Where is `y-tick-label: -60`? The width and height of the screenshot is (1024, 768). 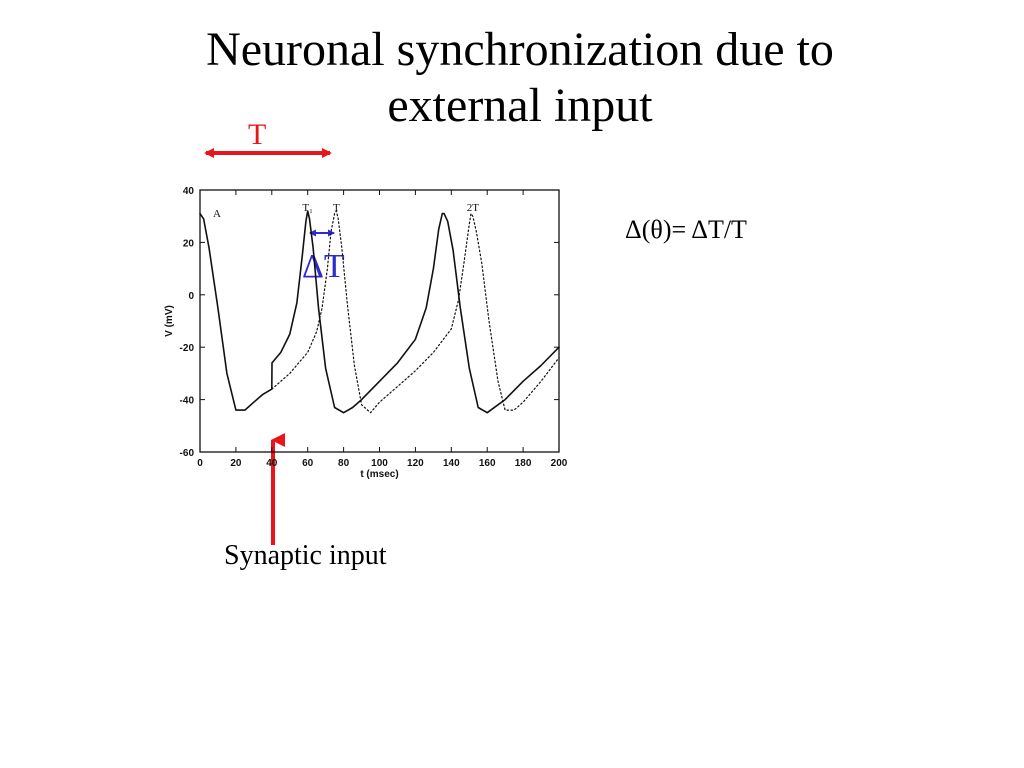
y-tick-label: -60 is located at coordinates (187, 453).